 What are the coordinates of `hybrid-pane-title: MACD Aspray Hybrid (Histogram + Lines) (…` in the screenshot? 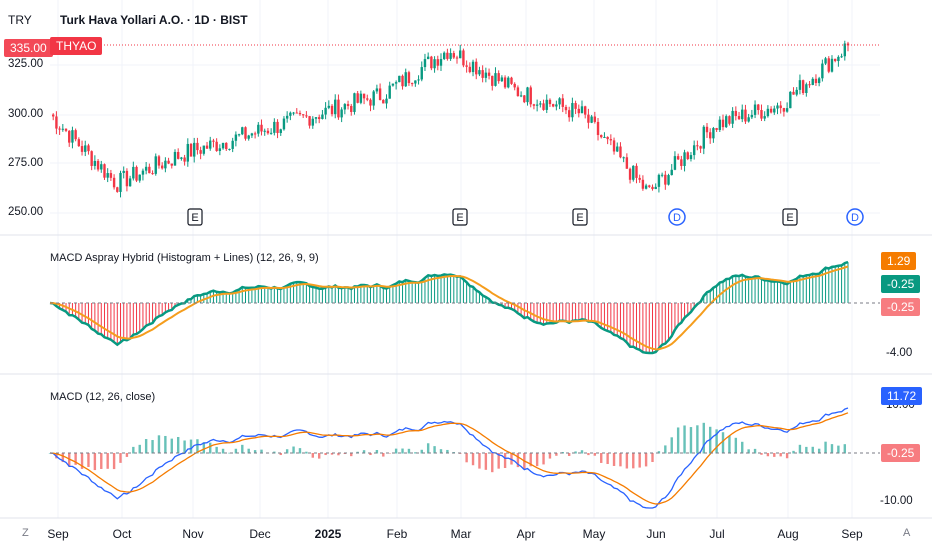 It's located at (184, 258).